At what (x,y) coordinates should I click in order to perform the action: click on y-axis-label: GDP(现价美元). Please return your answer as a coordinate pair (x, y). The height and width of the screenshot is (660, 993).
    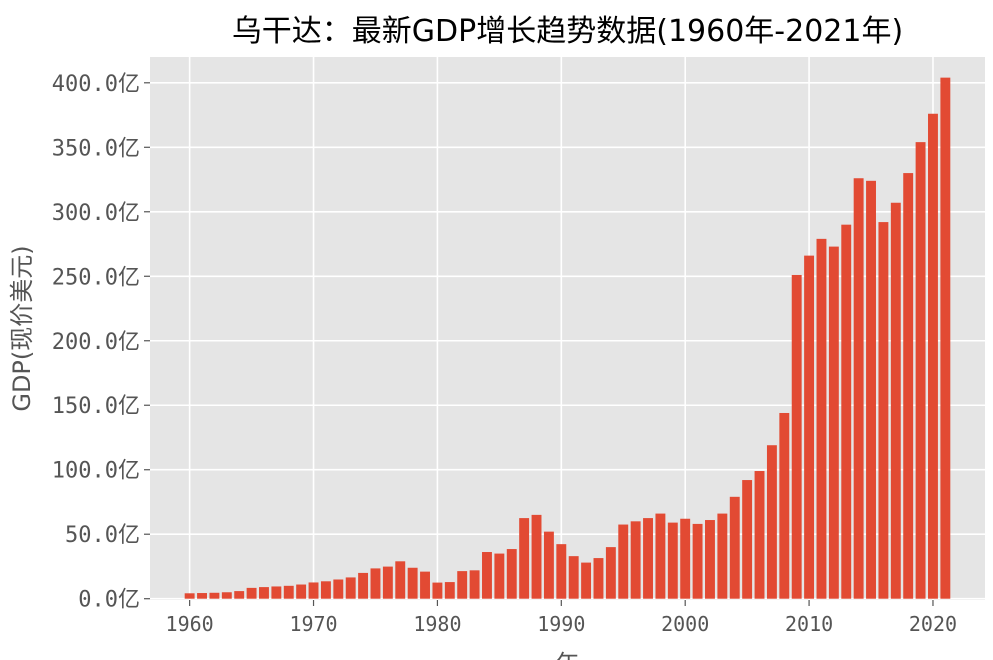
    Looking at the image, I should click on (22, 328).